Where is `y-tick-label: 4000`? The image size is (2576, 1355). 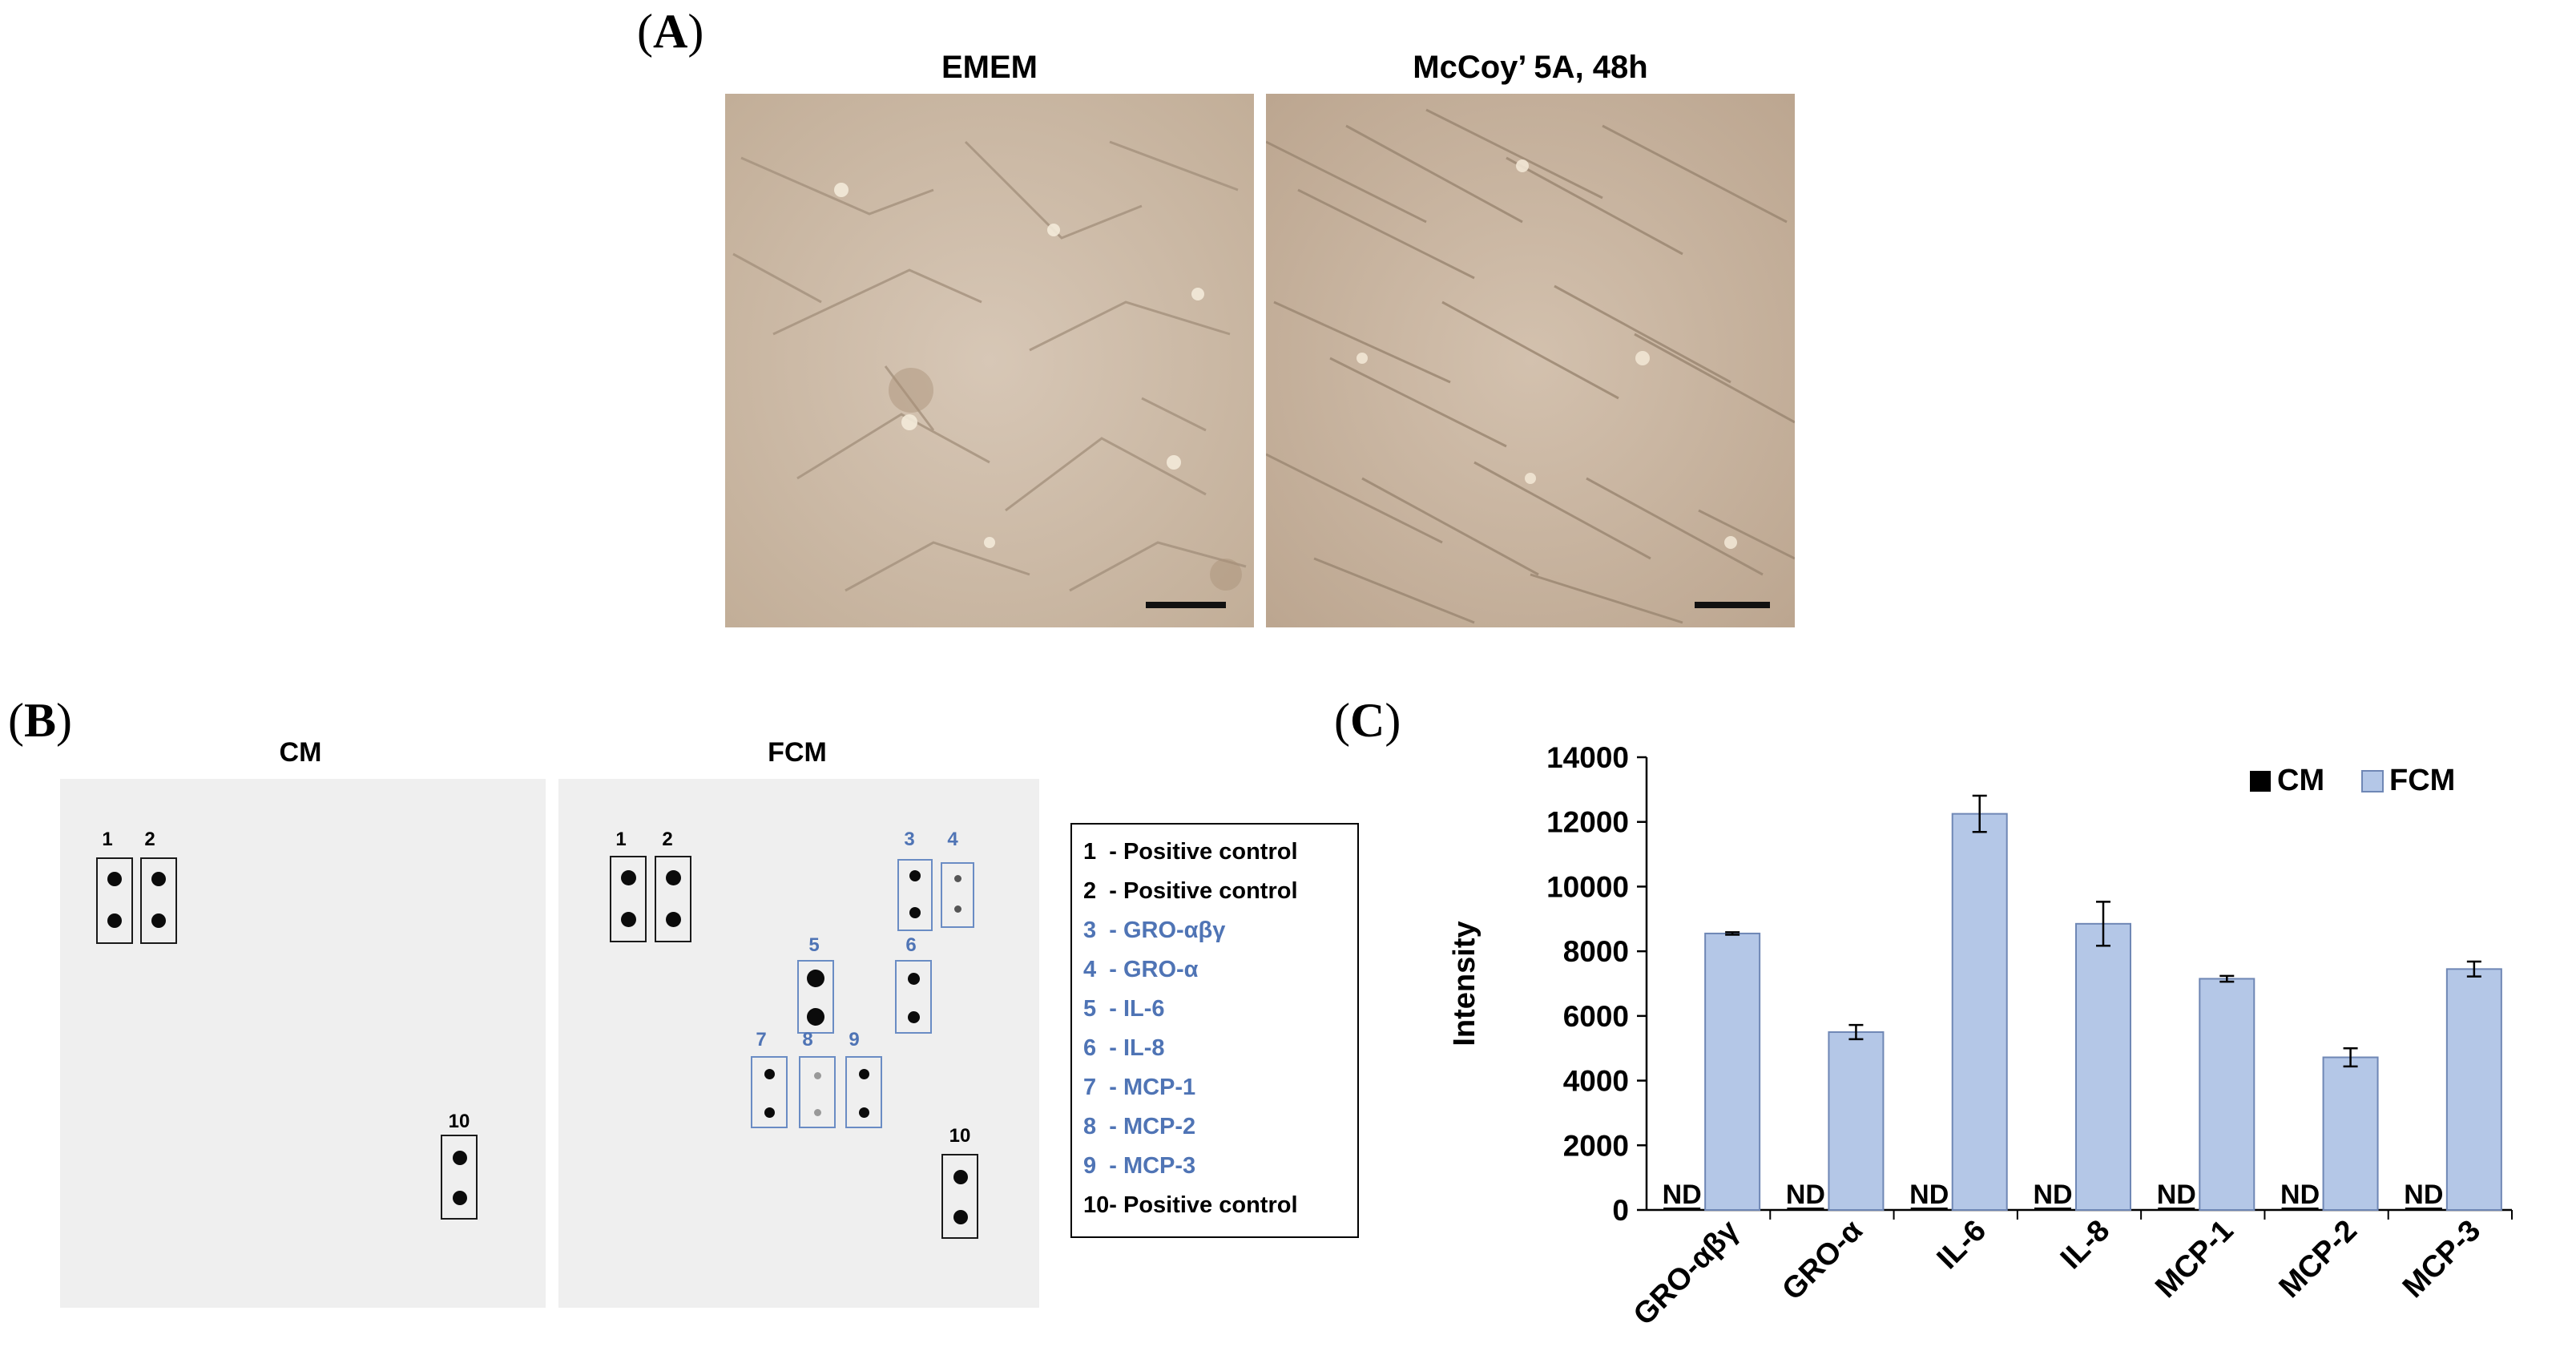 y-tick-label: 4000 is located at coordinates (1596, 1081).